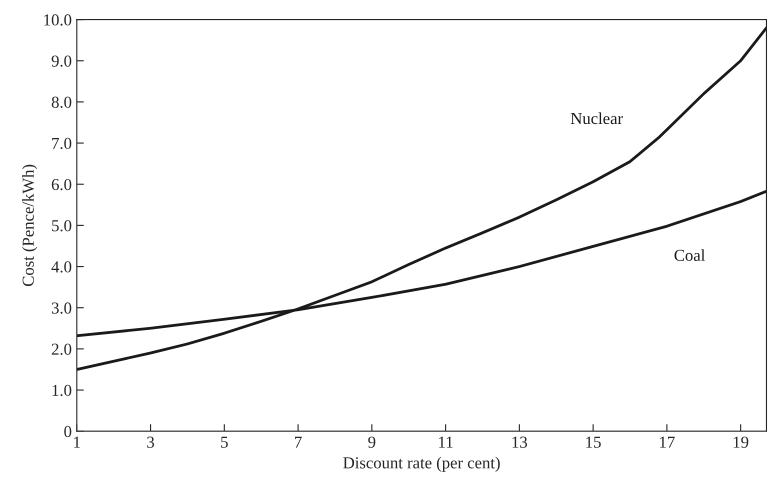 This screenshot has width=768, height=490. I want to click on series-label: Nuclear, so click(596, 118).